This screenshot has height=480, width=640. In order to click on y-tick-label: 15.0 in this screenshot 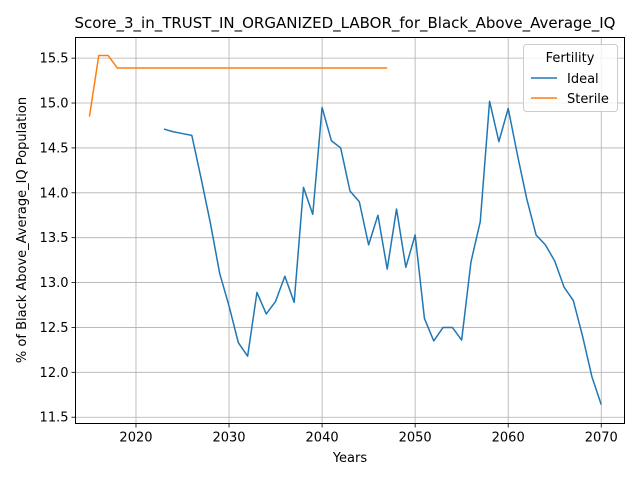, I will do `click(54, 104)`.